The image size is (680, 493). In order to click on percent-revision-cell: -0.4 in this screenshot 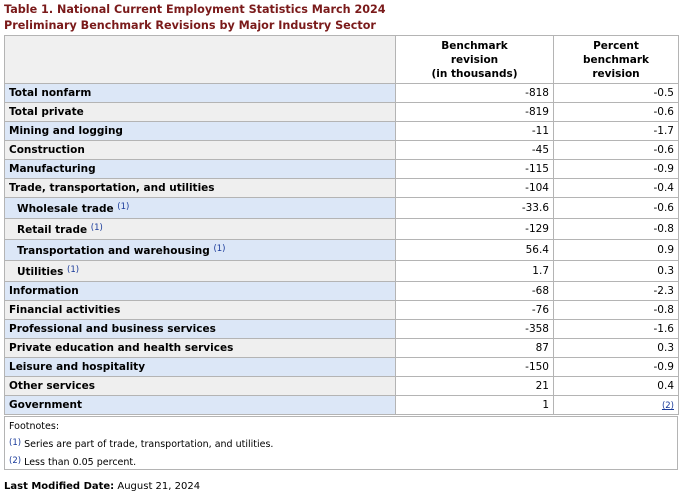, I will do `click(616, 188)`.